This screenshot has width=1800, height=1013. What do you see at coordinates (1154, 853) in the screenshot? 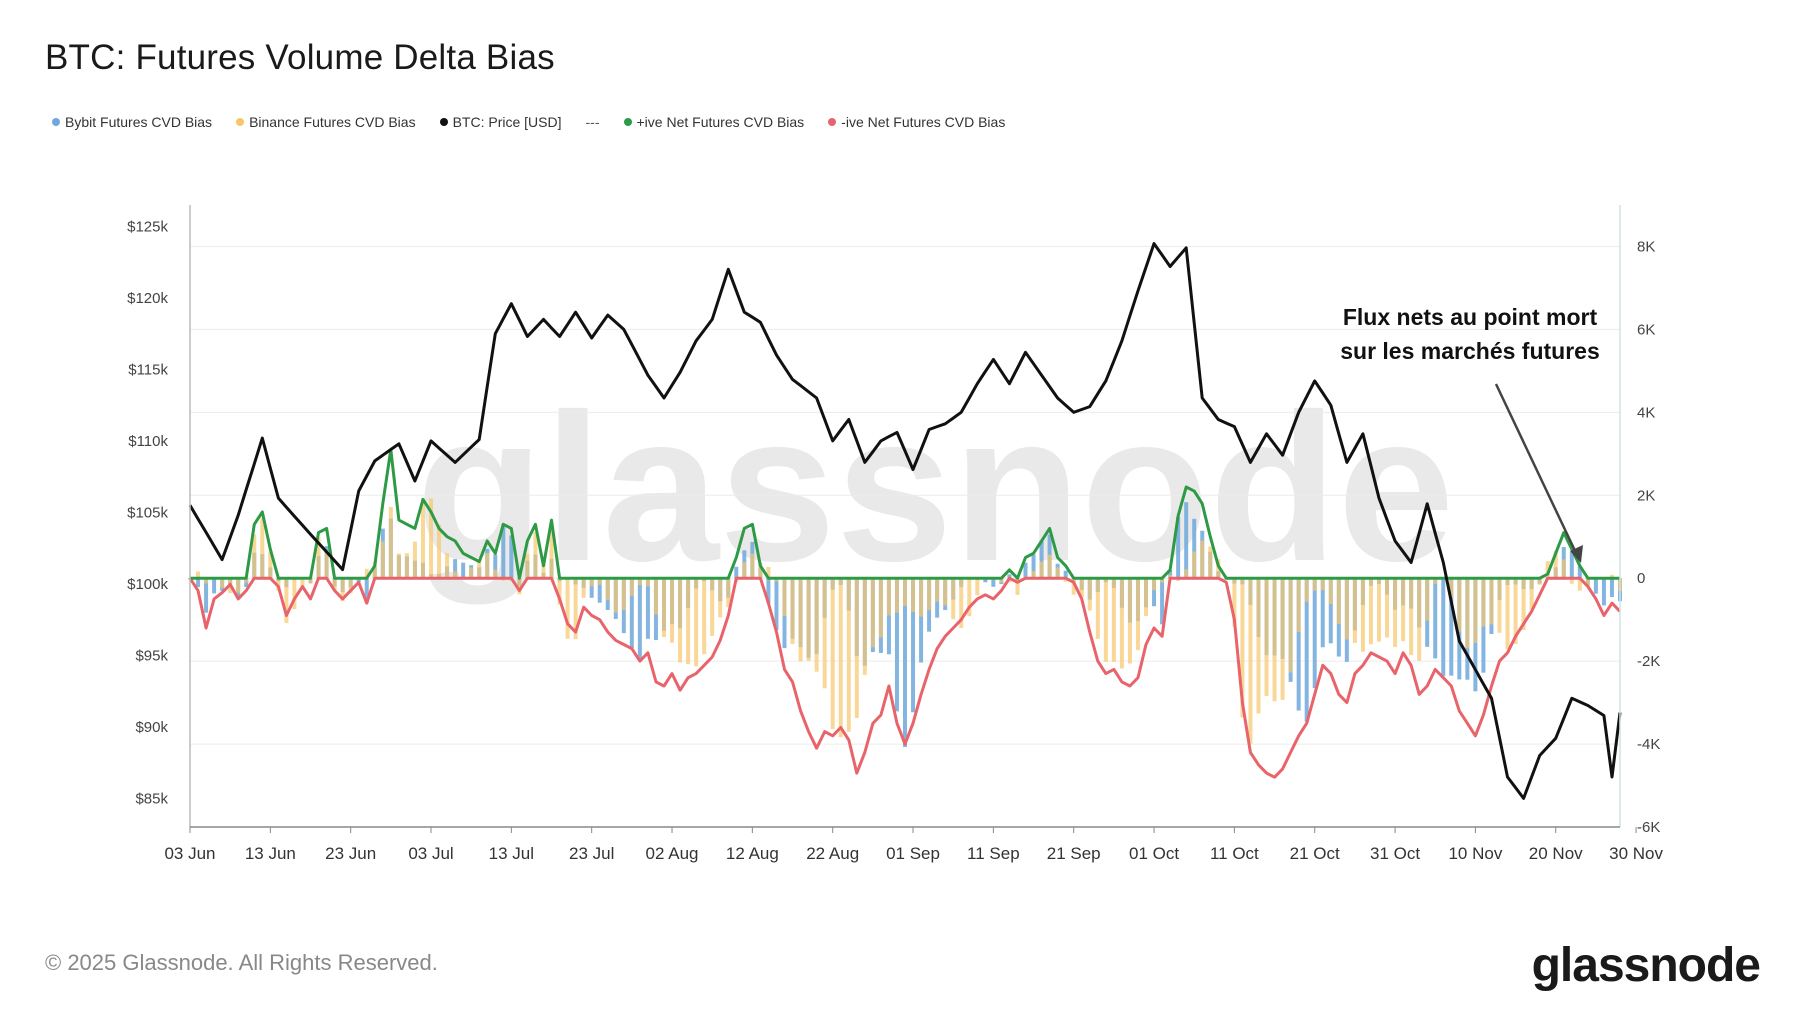
I see `x-tick-label: 01 Oct` at bounding box center [1154, 853].